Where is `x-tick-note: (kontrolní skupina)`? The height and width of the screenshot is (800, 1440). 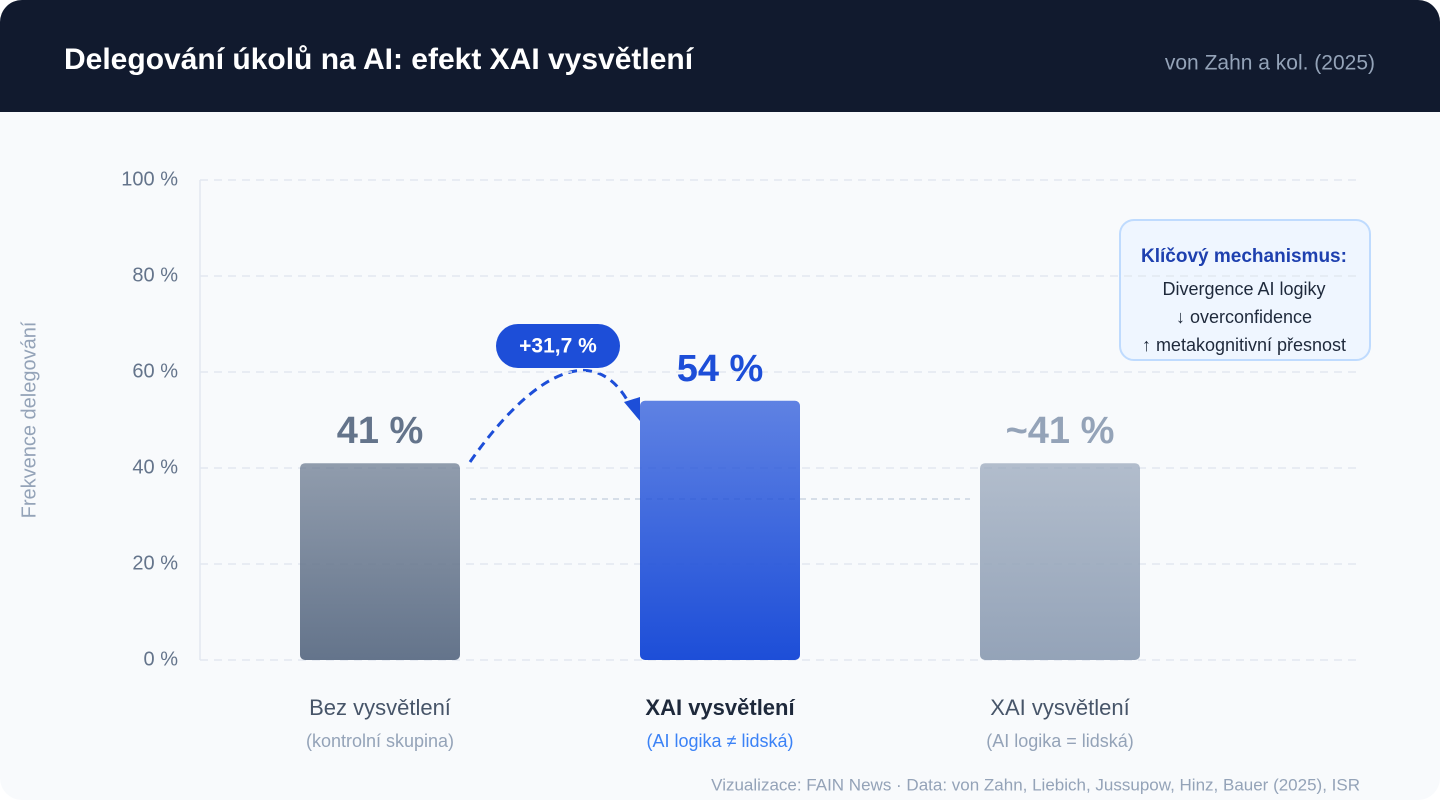
x-tick-note: (kontrolní skupina) is located at coordinates (380, 741).